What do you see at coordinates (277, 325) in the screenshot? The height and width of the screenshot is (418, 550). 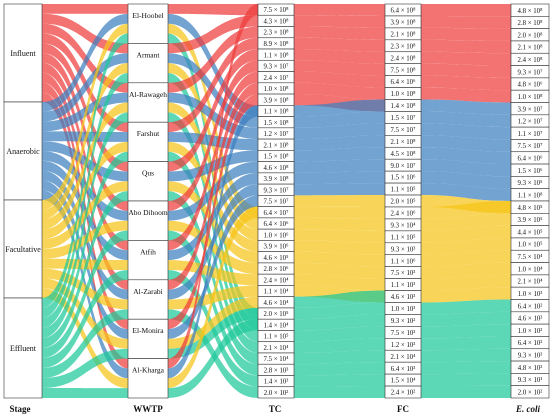 I see `tc-value-label: 1.4 × 10⁴` at bounding box center [277, 325].